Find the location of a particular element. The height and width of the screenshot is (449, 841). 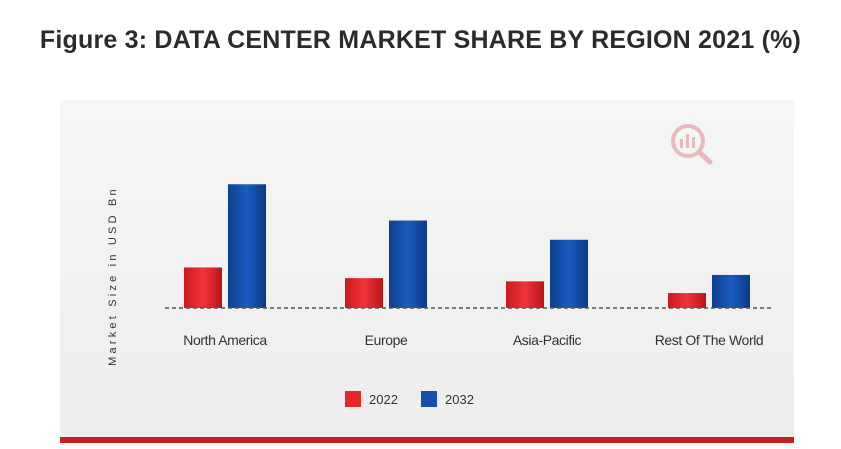

bar-2022-north-america is located at coordinates (203, 287).